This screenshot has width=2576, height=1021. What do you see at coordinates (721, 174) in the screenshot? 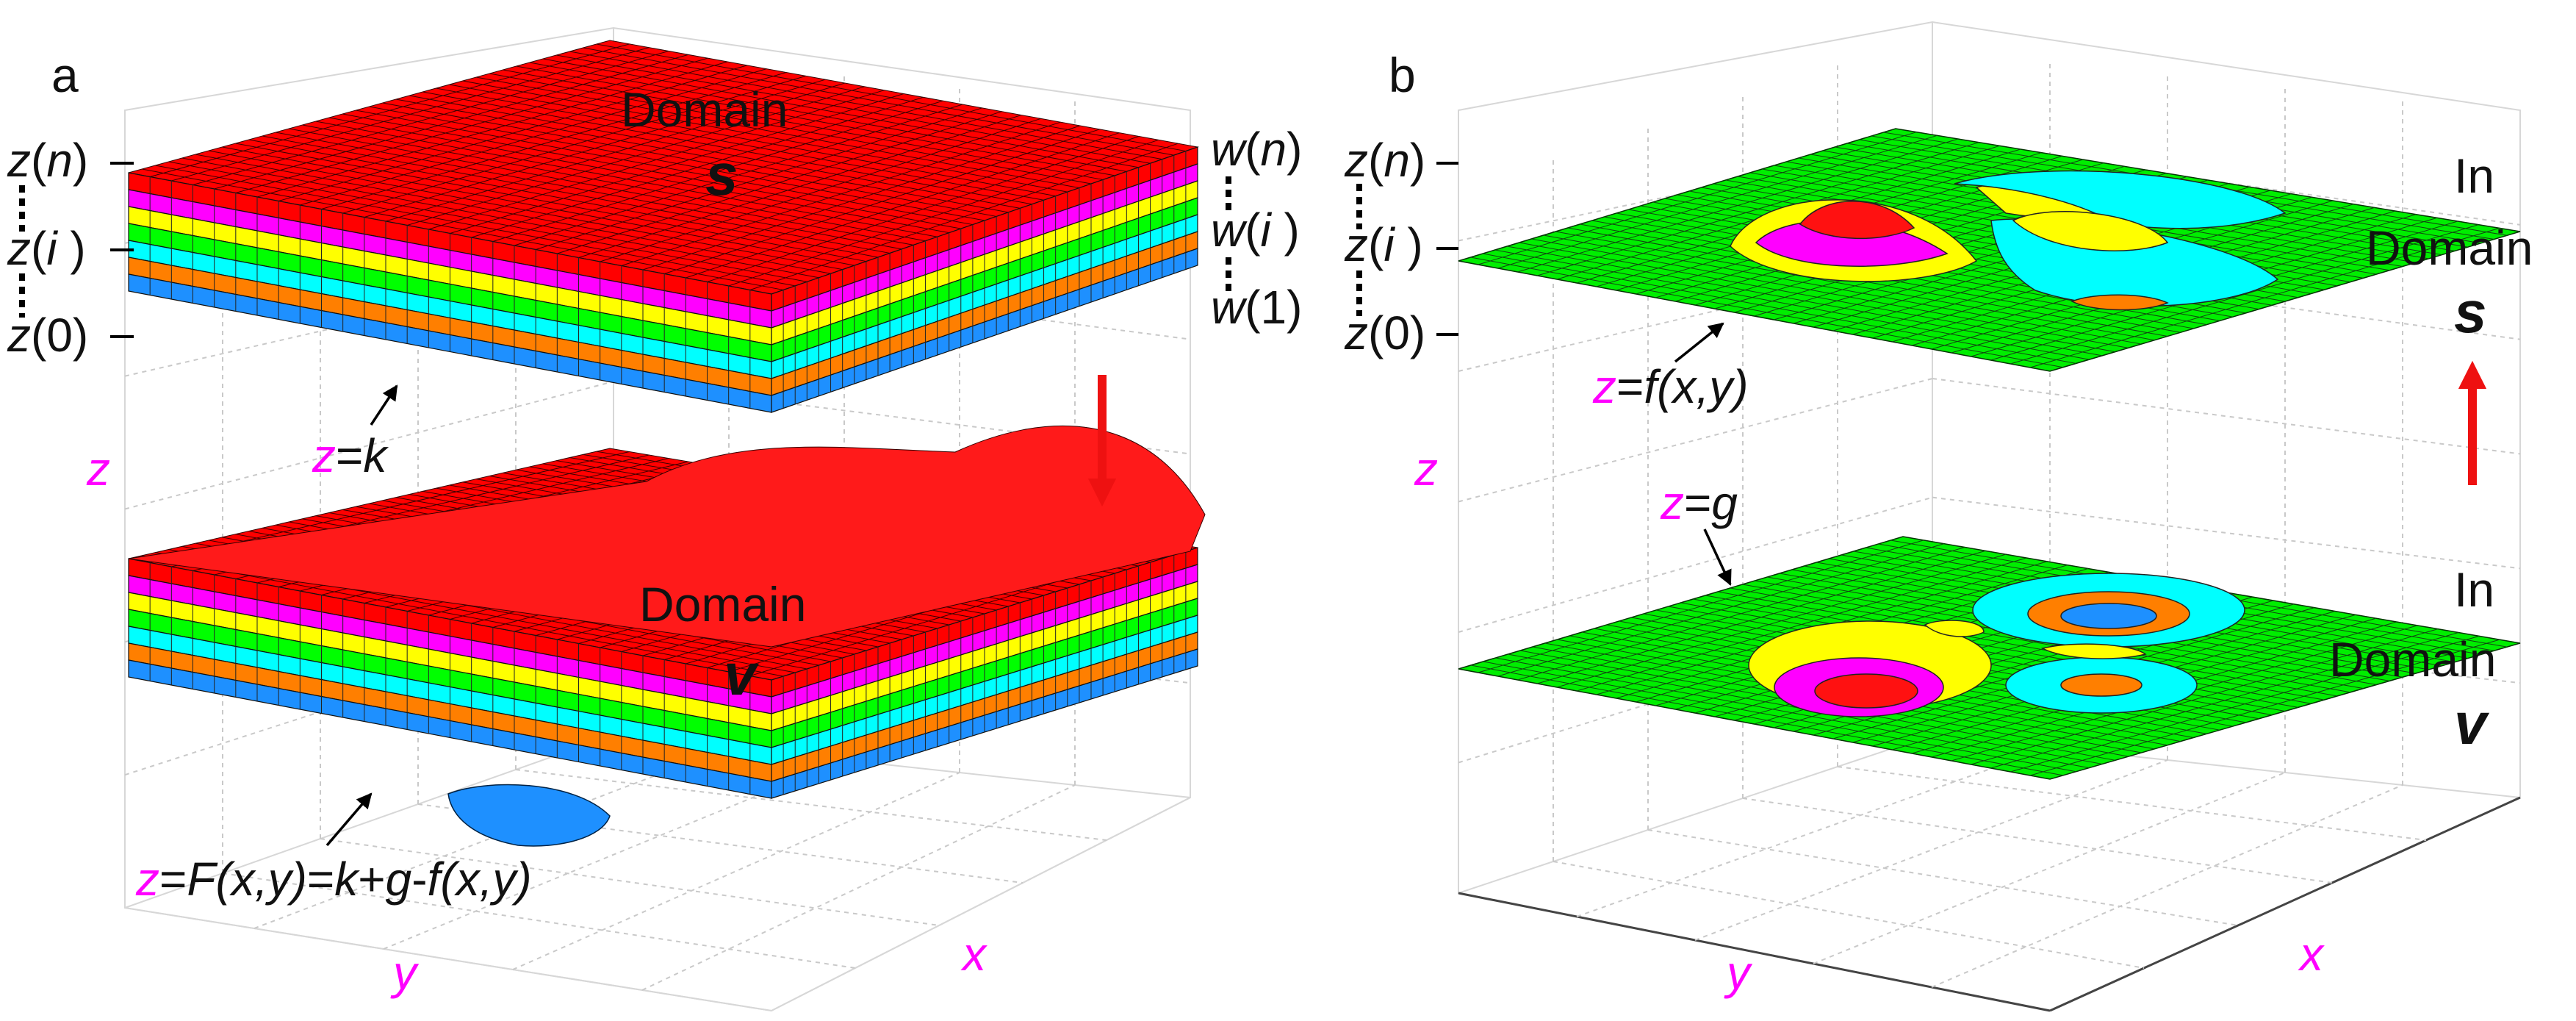
I see `domain-s-var: s` at bounding box center [721, 174].